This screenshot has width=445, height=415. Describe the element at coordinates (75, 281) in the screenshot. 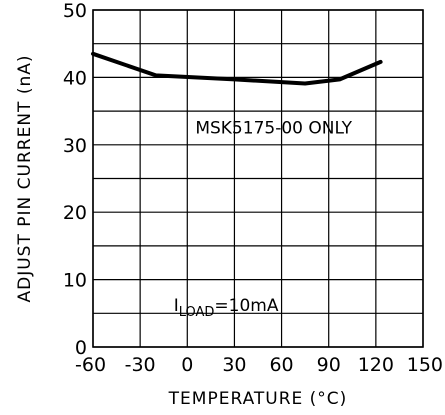

I see `y-tick-label: 10` at that location.